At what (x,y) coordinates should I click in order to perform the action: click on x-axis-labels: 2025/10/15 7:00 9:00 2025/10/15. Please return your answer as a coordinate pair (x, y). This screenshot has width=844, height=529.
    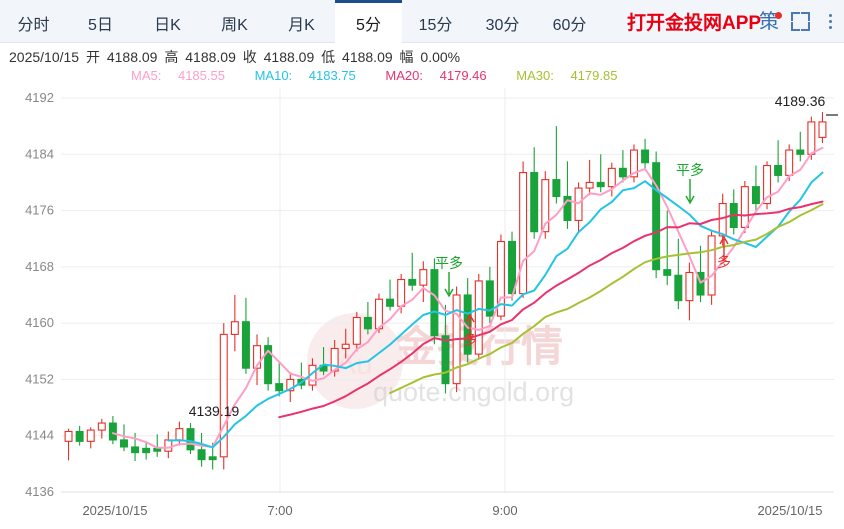
    Looking at the image, I should click on (452, 510).